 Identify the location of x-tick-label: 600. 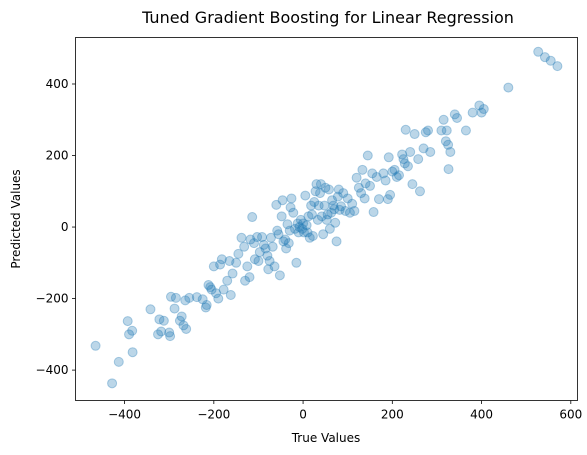
(570, 415).